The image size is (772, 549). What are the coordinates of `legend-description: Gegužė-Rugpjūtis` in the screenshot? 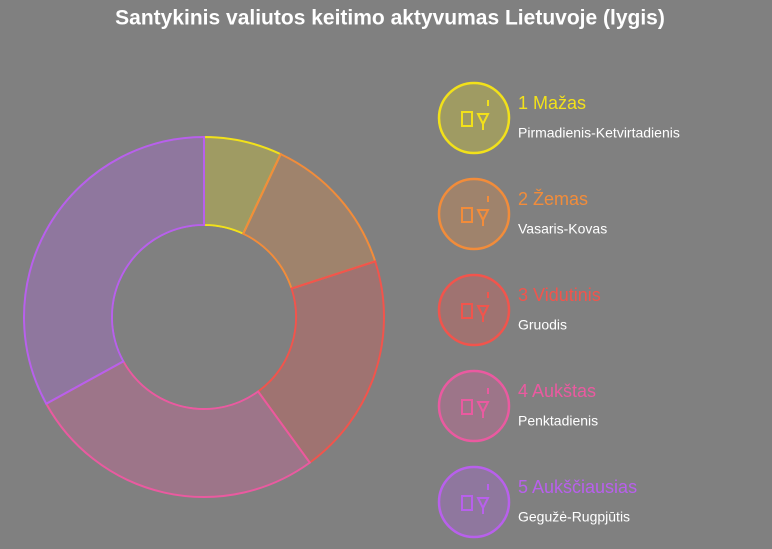 It's located at (574, 517).